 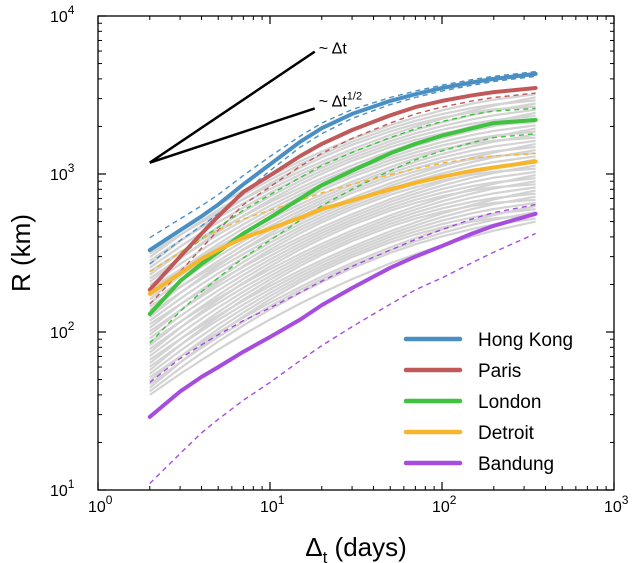 I want to click on scaling-guides: ~ Δt ~ Δt1/2, so click(x=255, y=102).